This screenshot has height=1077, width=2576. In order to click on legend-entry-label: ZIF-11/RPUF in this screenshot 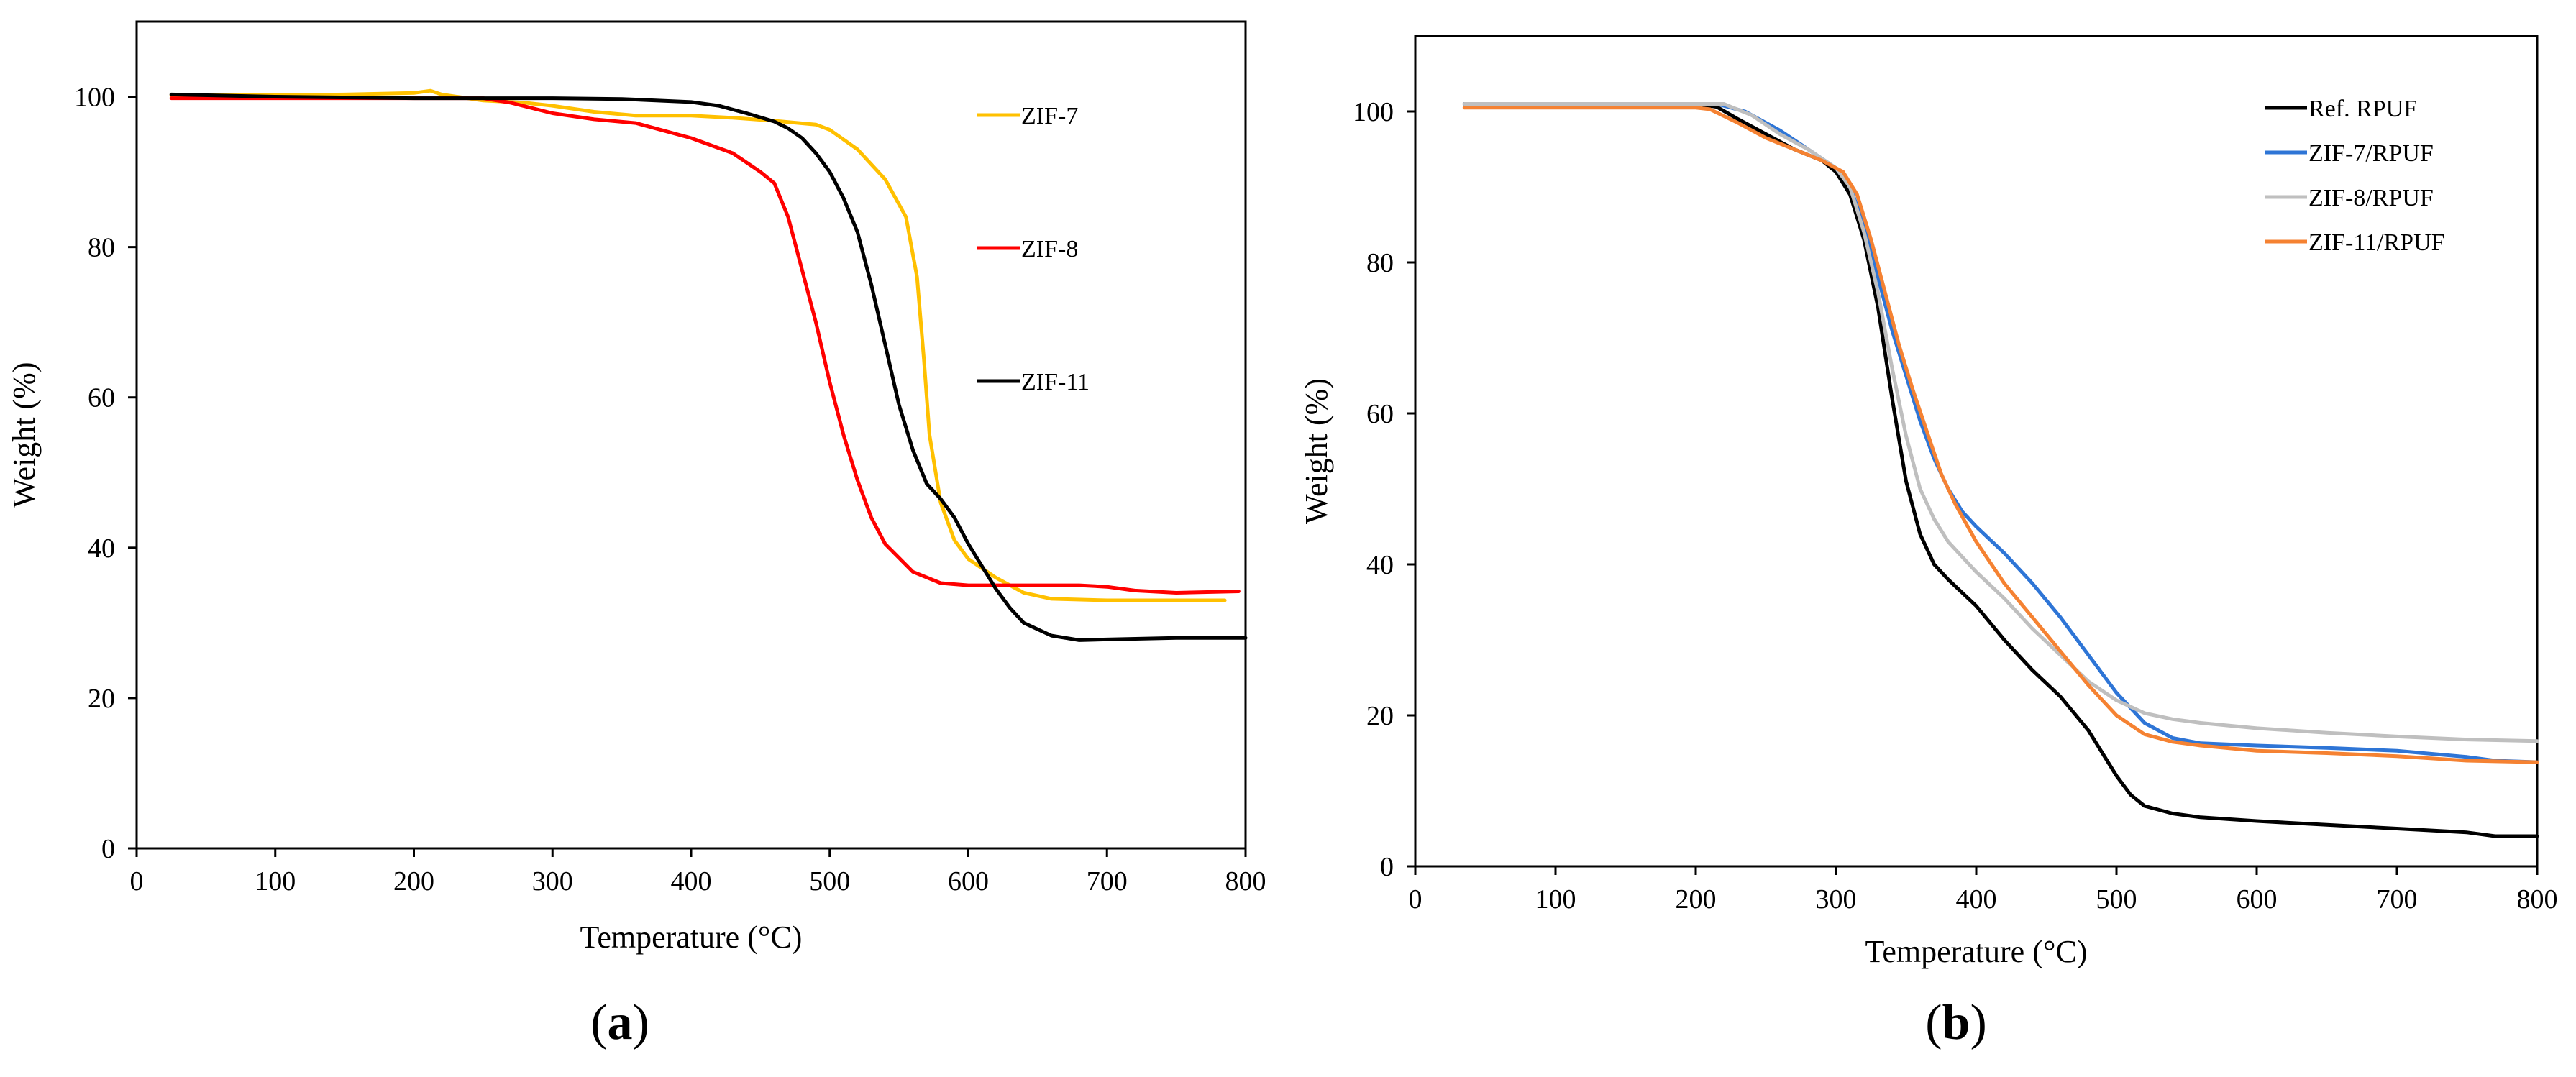, I will do `click(2376, 242)`.